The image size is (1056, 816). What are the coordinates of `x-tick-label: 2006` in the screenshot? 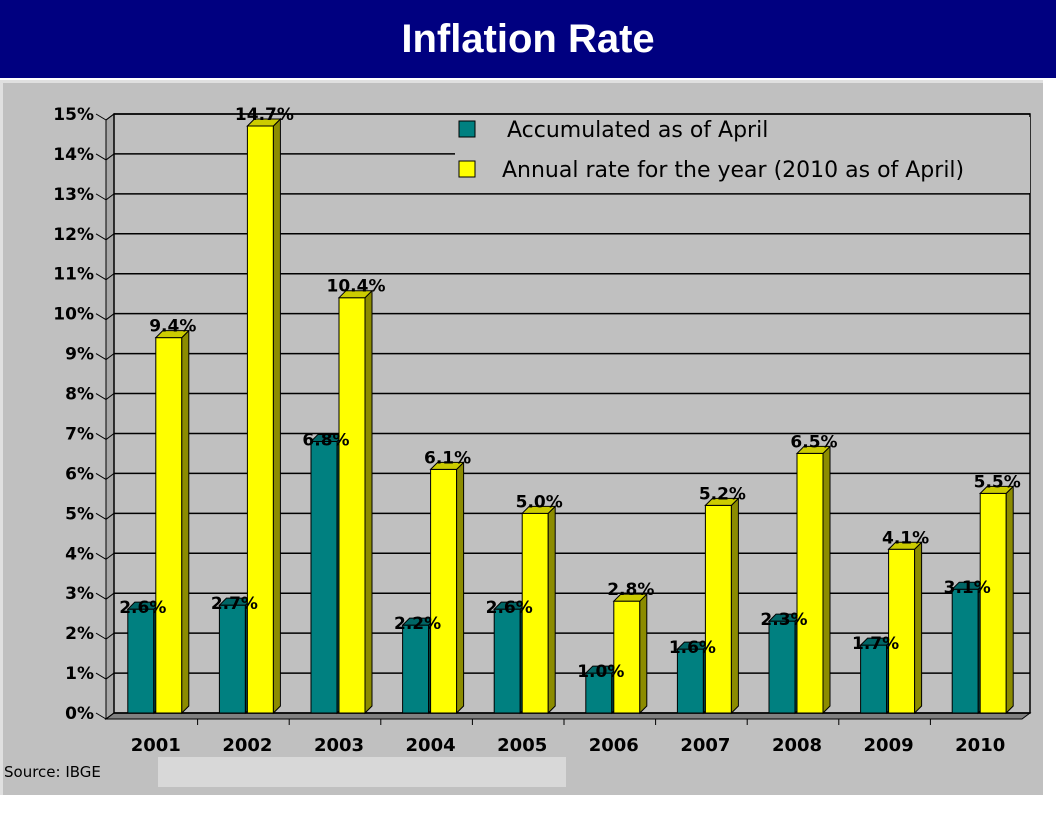 It's located at (614, 745).